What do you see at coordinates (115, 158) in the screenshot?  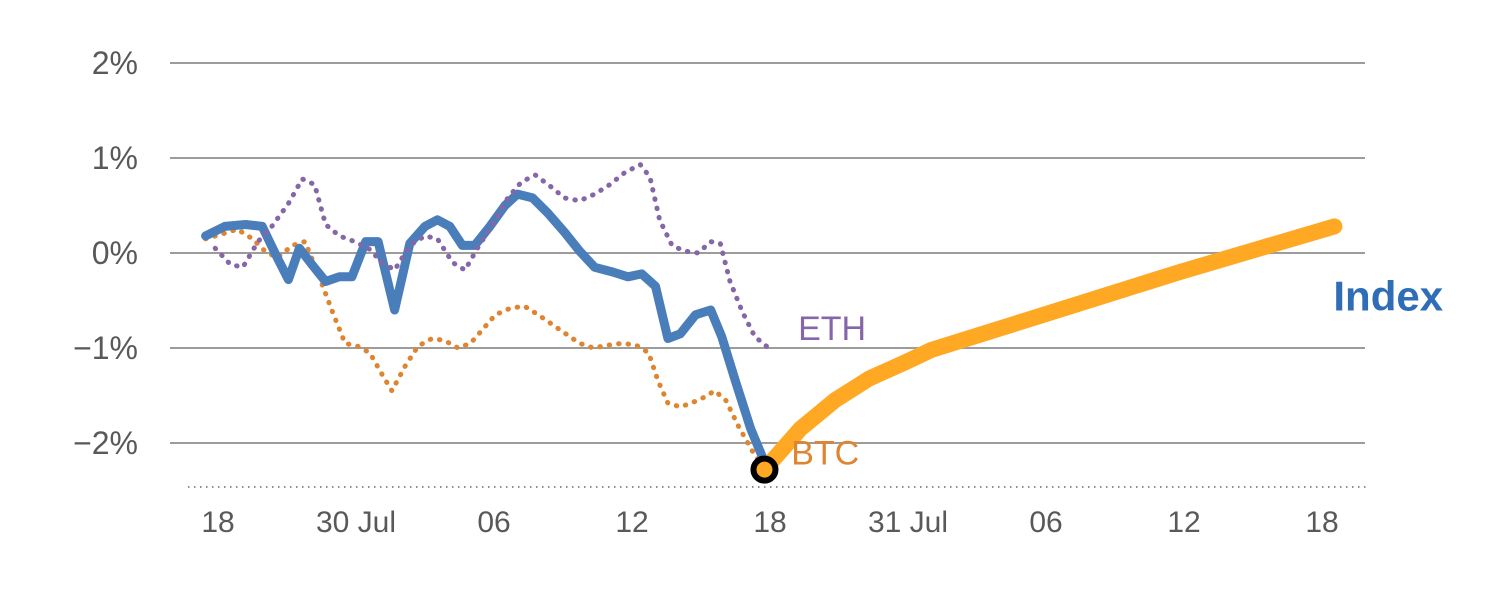 I see `y-tick-label: 1%` at bounding box center [115, 158].